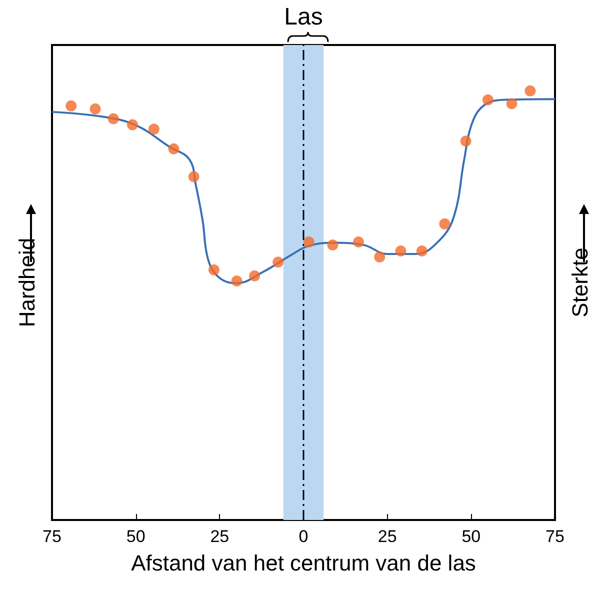  Describe the element at coordinates (303, 17) in the screenshot. I see `band-label: Las` at that location.